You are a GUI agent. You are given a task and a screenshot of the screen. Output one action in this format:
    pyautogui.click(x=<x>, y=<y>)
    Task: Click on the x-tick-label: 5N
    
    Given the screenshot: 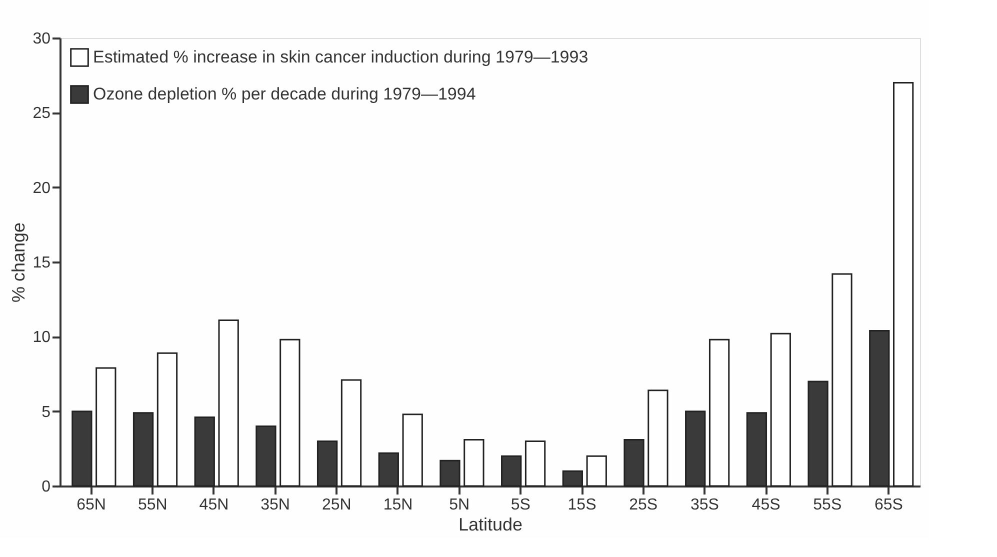 What is the action you would take?
    pyautogui.click(x=459, y=505)
    